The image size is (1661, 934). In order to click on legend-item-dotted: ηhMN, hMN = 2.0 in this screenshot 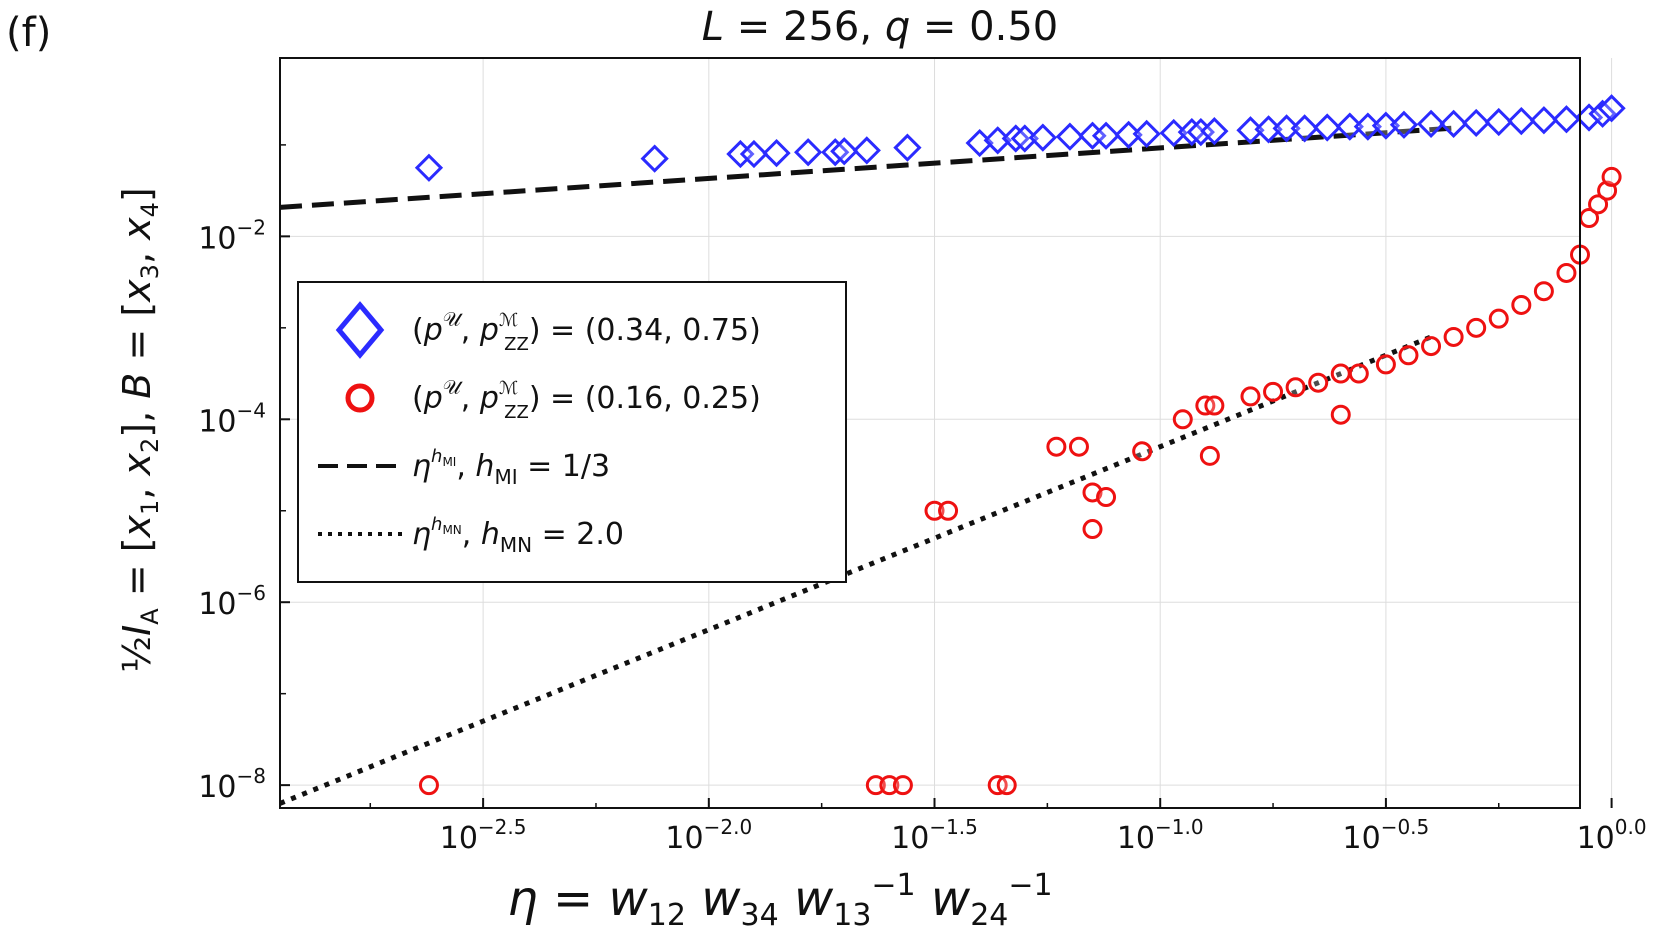, I will do `click(471, 535)`.